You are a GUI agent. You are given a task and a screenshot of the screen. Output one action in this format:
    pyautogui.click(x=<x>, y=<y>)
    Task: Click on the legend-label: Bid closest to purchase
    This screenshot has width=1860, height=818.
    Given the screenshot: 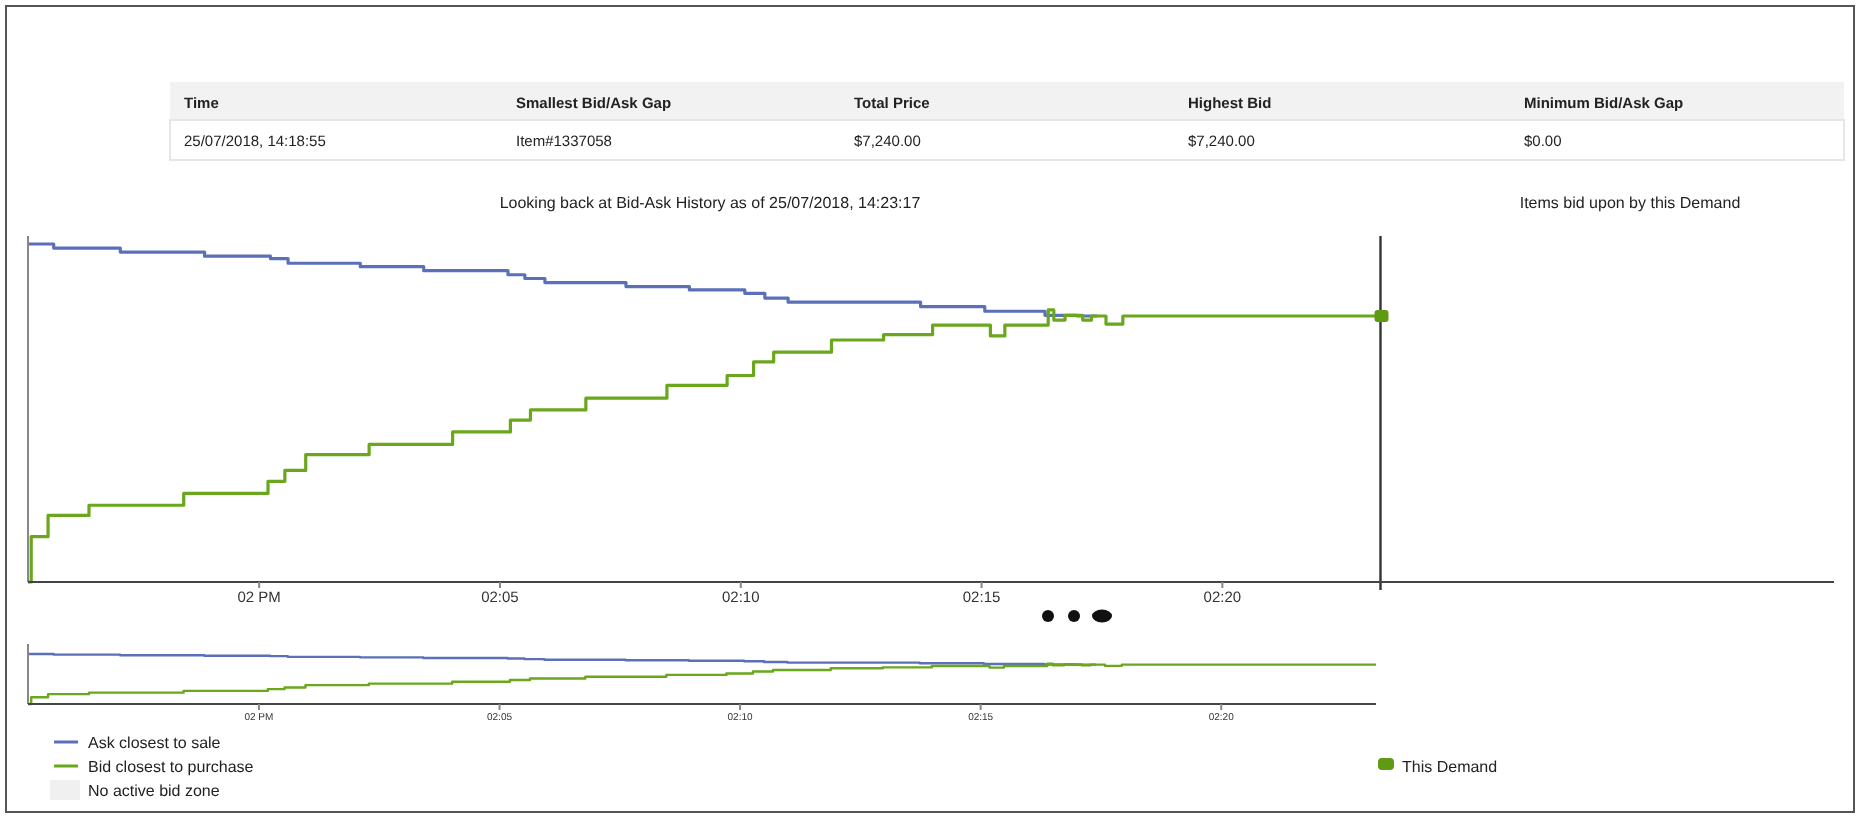 What is the action you would take?
    pyautogui.click(x=171, y=767)
    